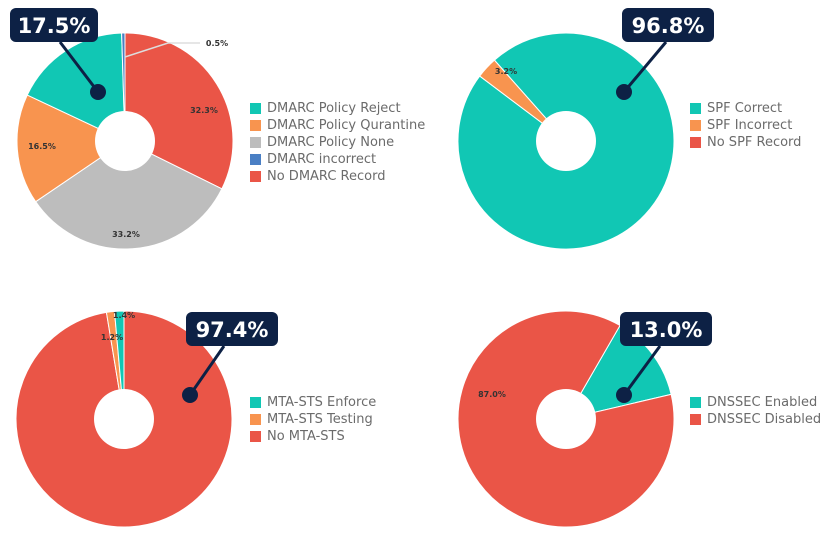  I want to click on legend-label: MTA-STS Testing, so click(320, 419).